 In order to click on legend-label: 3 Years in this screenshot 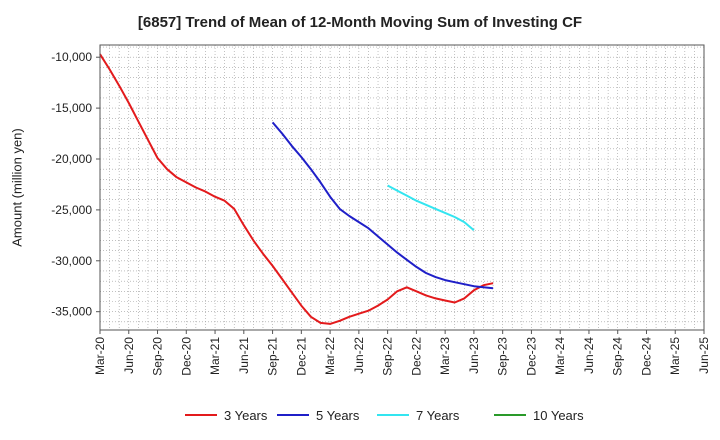, I will do `click(246, 415)`.